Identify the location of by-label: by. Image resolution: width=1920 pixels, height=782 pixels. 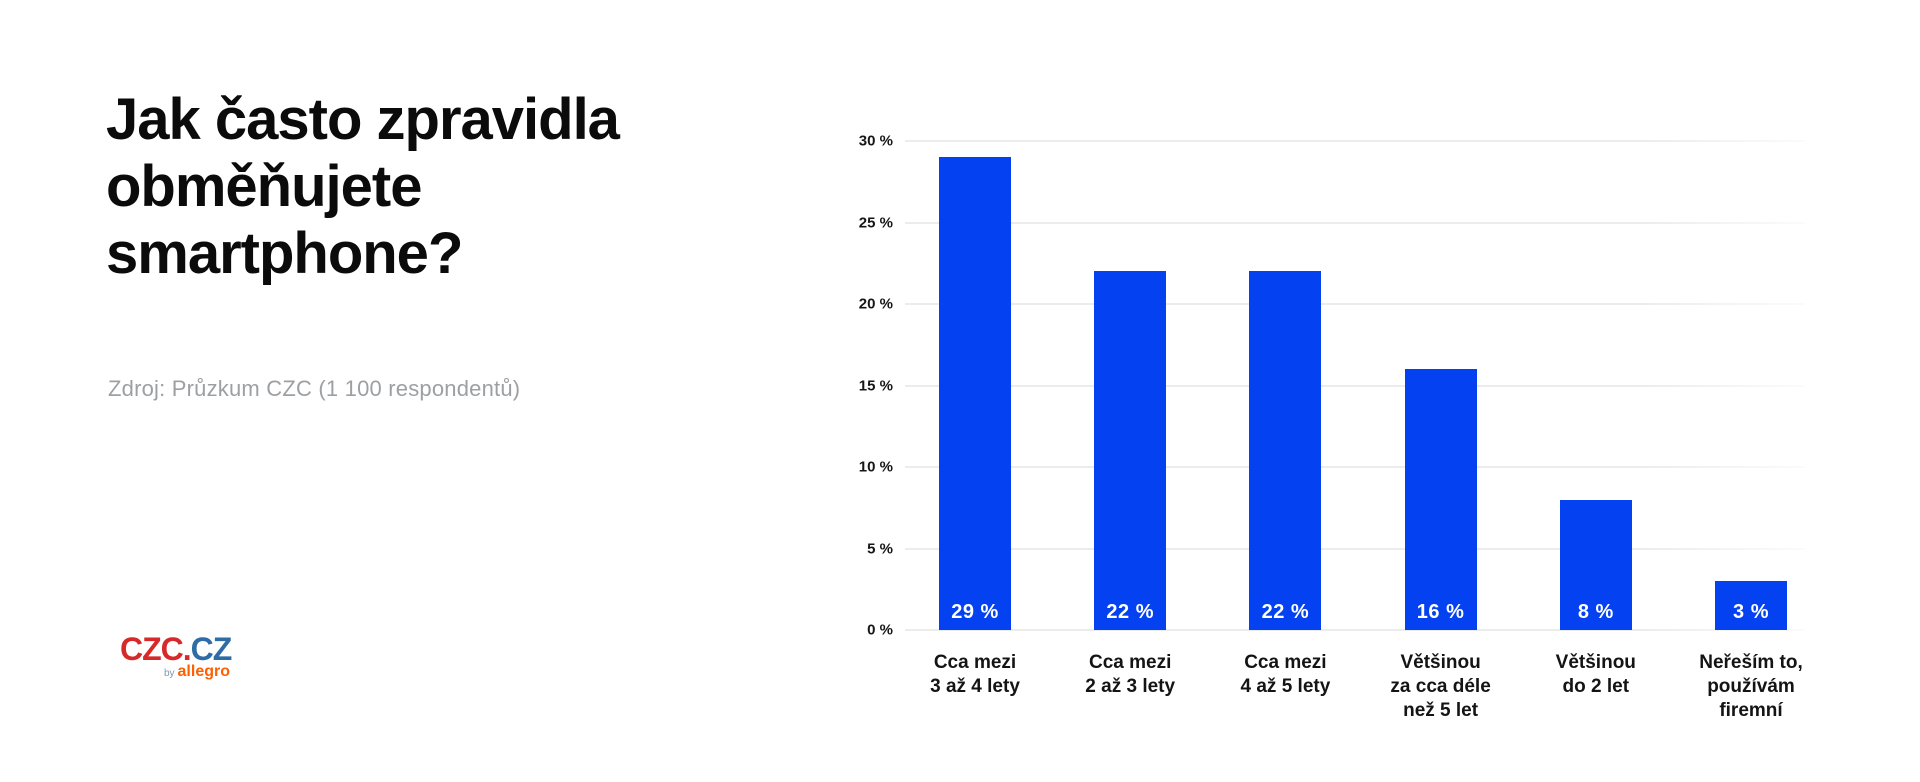
(169, 673).